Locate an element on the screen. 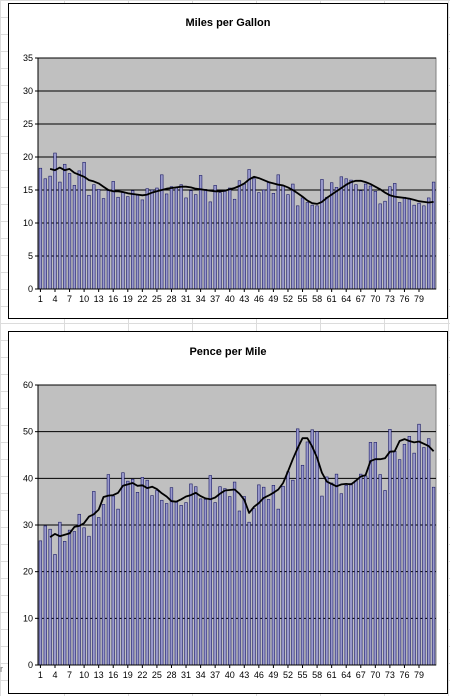 The image size is (450, 696). x-tick-label: 22 is located at coordinates (142, 675).